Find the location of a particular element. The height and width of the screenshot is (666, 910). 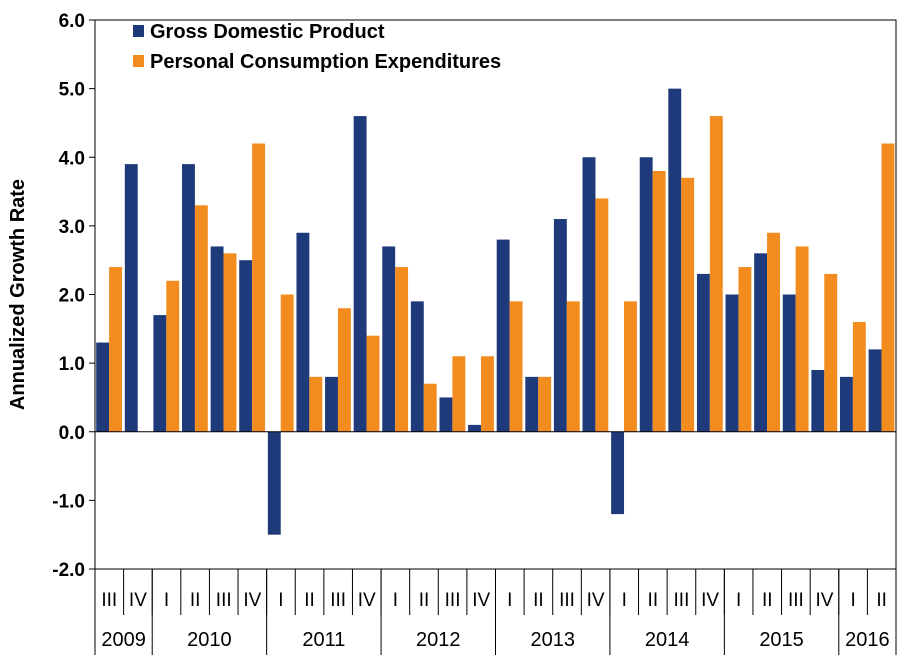

legend-label: Personal Consumption Expenditures is located at coordinates (325, 62).